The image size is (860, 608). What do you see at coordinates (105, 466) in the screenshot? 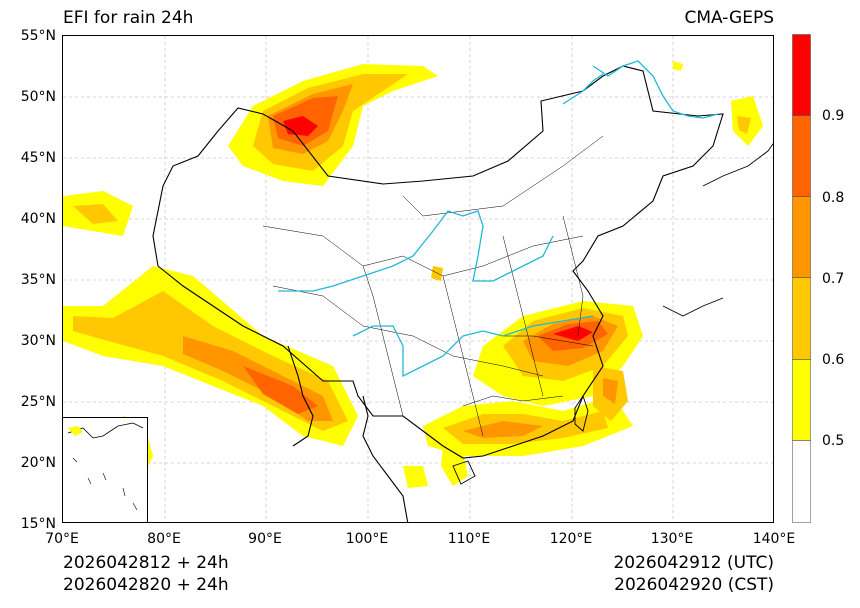
I see `inset-map` at bounding box center [105, 466].